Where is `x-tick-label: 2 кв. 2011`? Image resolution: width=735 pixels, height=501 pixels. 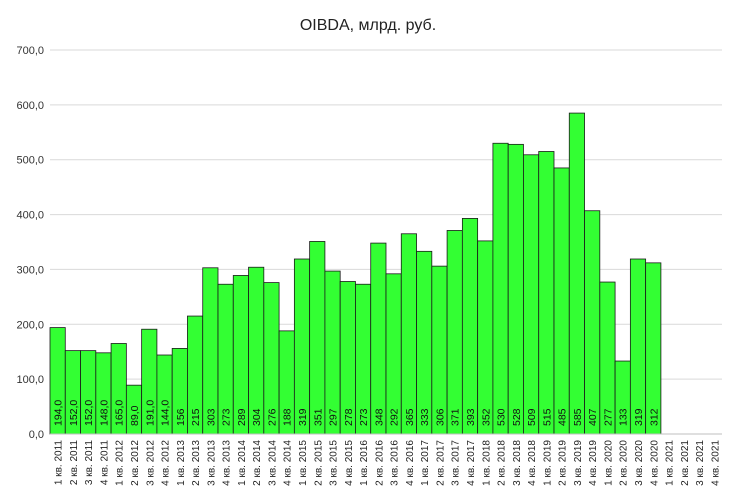
x-tick-label: 2 кв. 2011 is located at coordinates (74, 463).